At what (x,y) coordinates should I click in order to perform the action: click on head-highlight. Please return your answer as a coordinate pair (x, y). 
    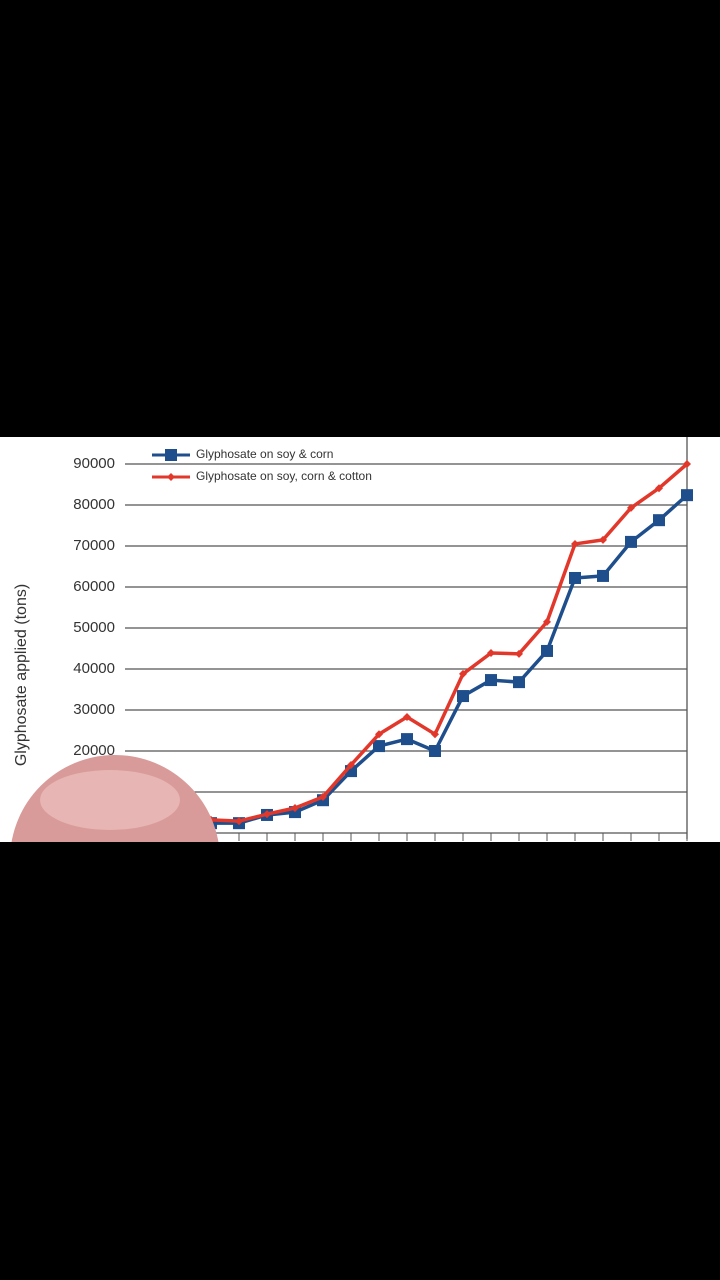
    Looking at the image, I should click on (110, 800).